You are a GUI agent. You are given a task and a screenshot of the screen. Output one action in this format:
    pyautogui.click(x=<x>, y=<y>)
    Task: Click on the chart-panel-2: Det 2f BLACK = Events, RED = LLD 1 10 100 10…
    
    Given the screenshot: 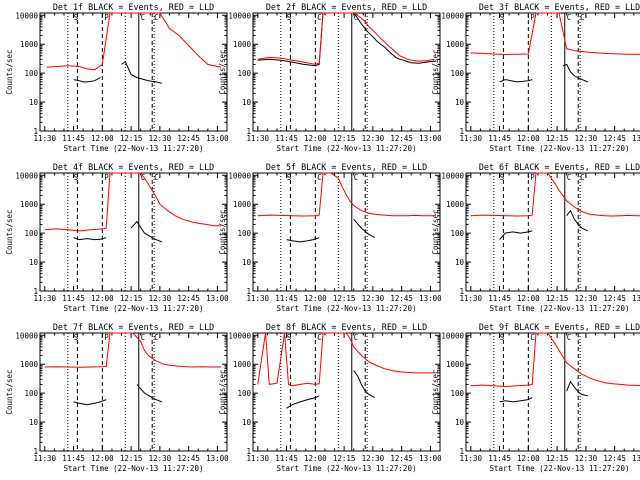 What is the action you would take?
    pyautogui.click(x=330, y=77)
    